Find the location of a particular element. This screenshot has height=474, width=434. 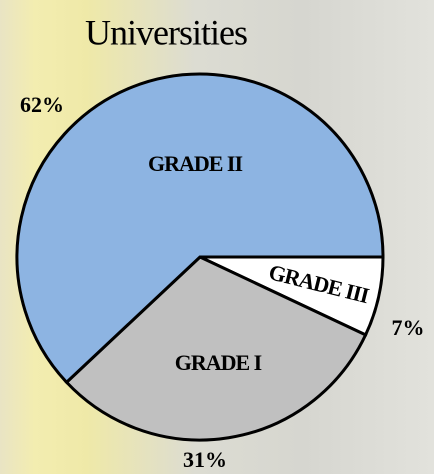

slice-label: GRADE II is located at coordinates (195, 163).